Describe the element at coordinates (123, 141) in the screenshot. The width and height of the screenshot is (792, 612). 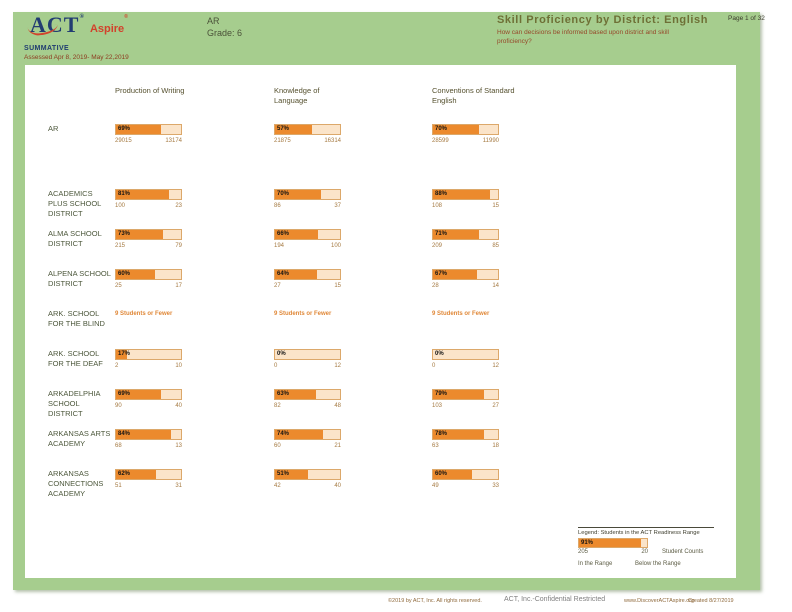
I see `in-range-count: 29015` at that location.